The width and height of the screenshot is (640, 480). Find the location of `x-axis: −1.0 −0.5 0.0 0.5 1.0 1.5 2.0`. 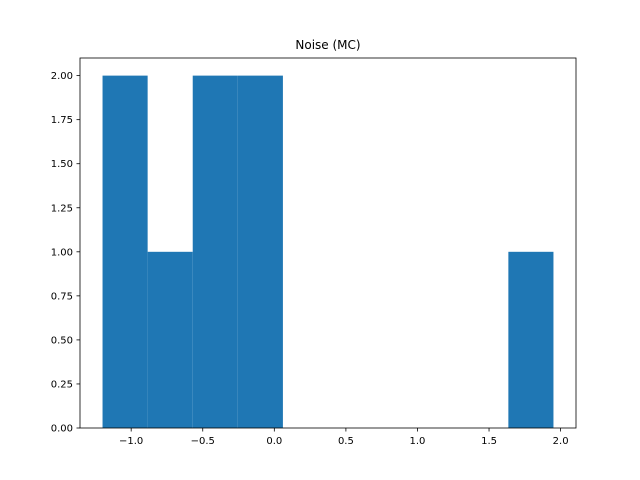

x-axis: −1.0 −0.5 0.0 0.5 1.0 1.5 2.0 is located at coordinates (344, 437).